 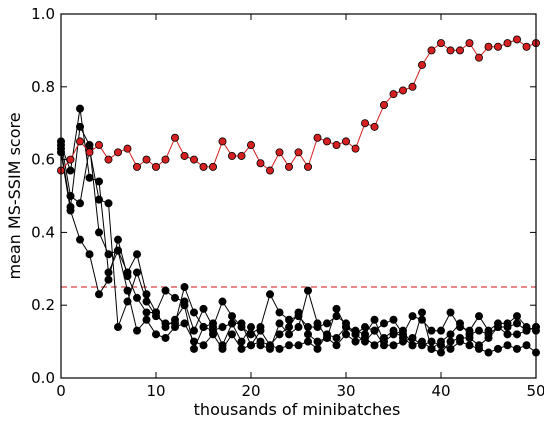 I want to click on y-tick-label: 0.4, so click(x=43, y=232).